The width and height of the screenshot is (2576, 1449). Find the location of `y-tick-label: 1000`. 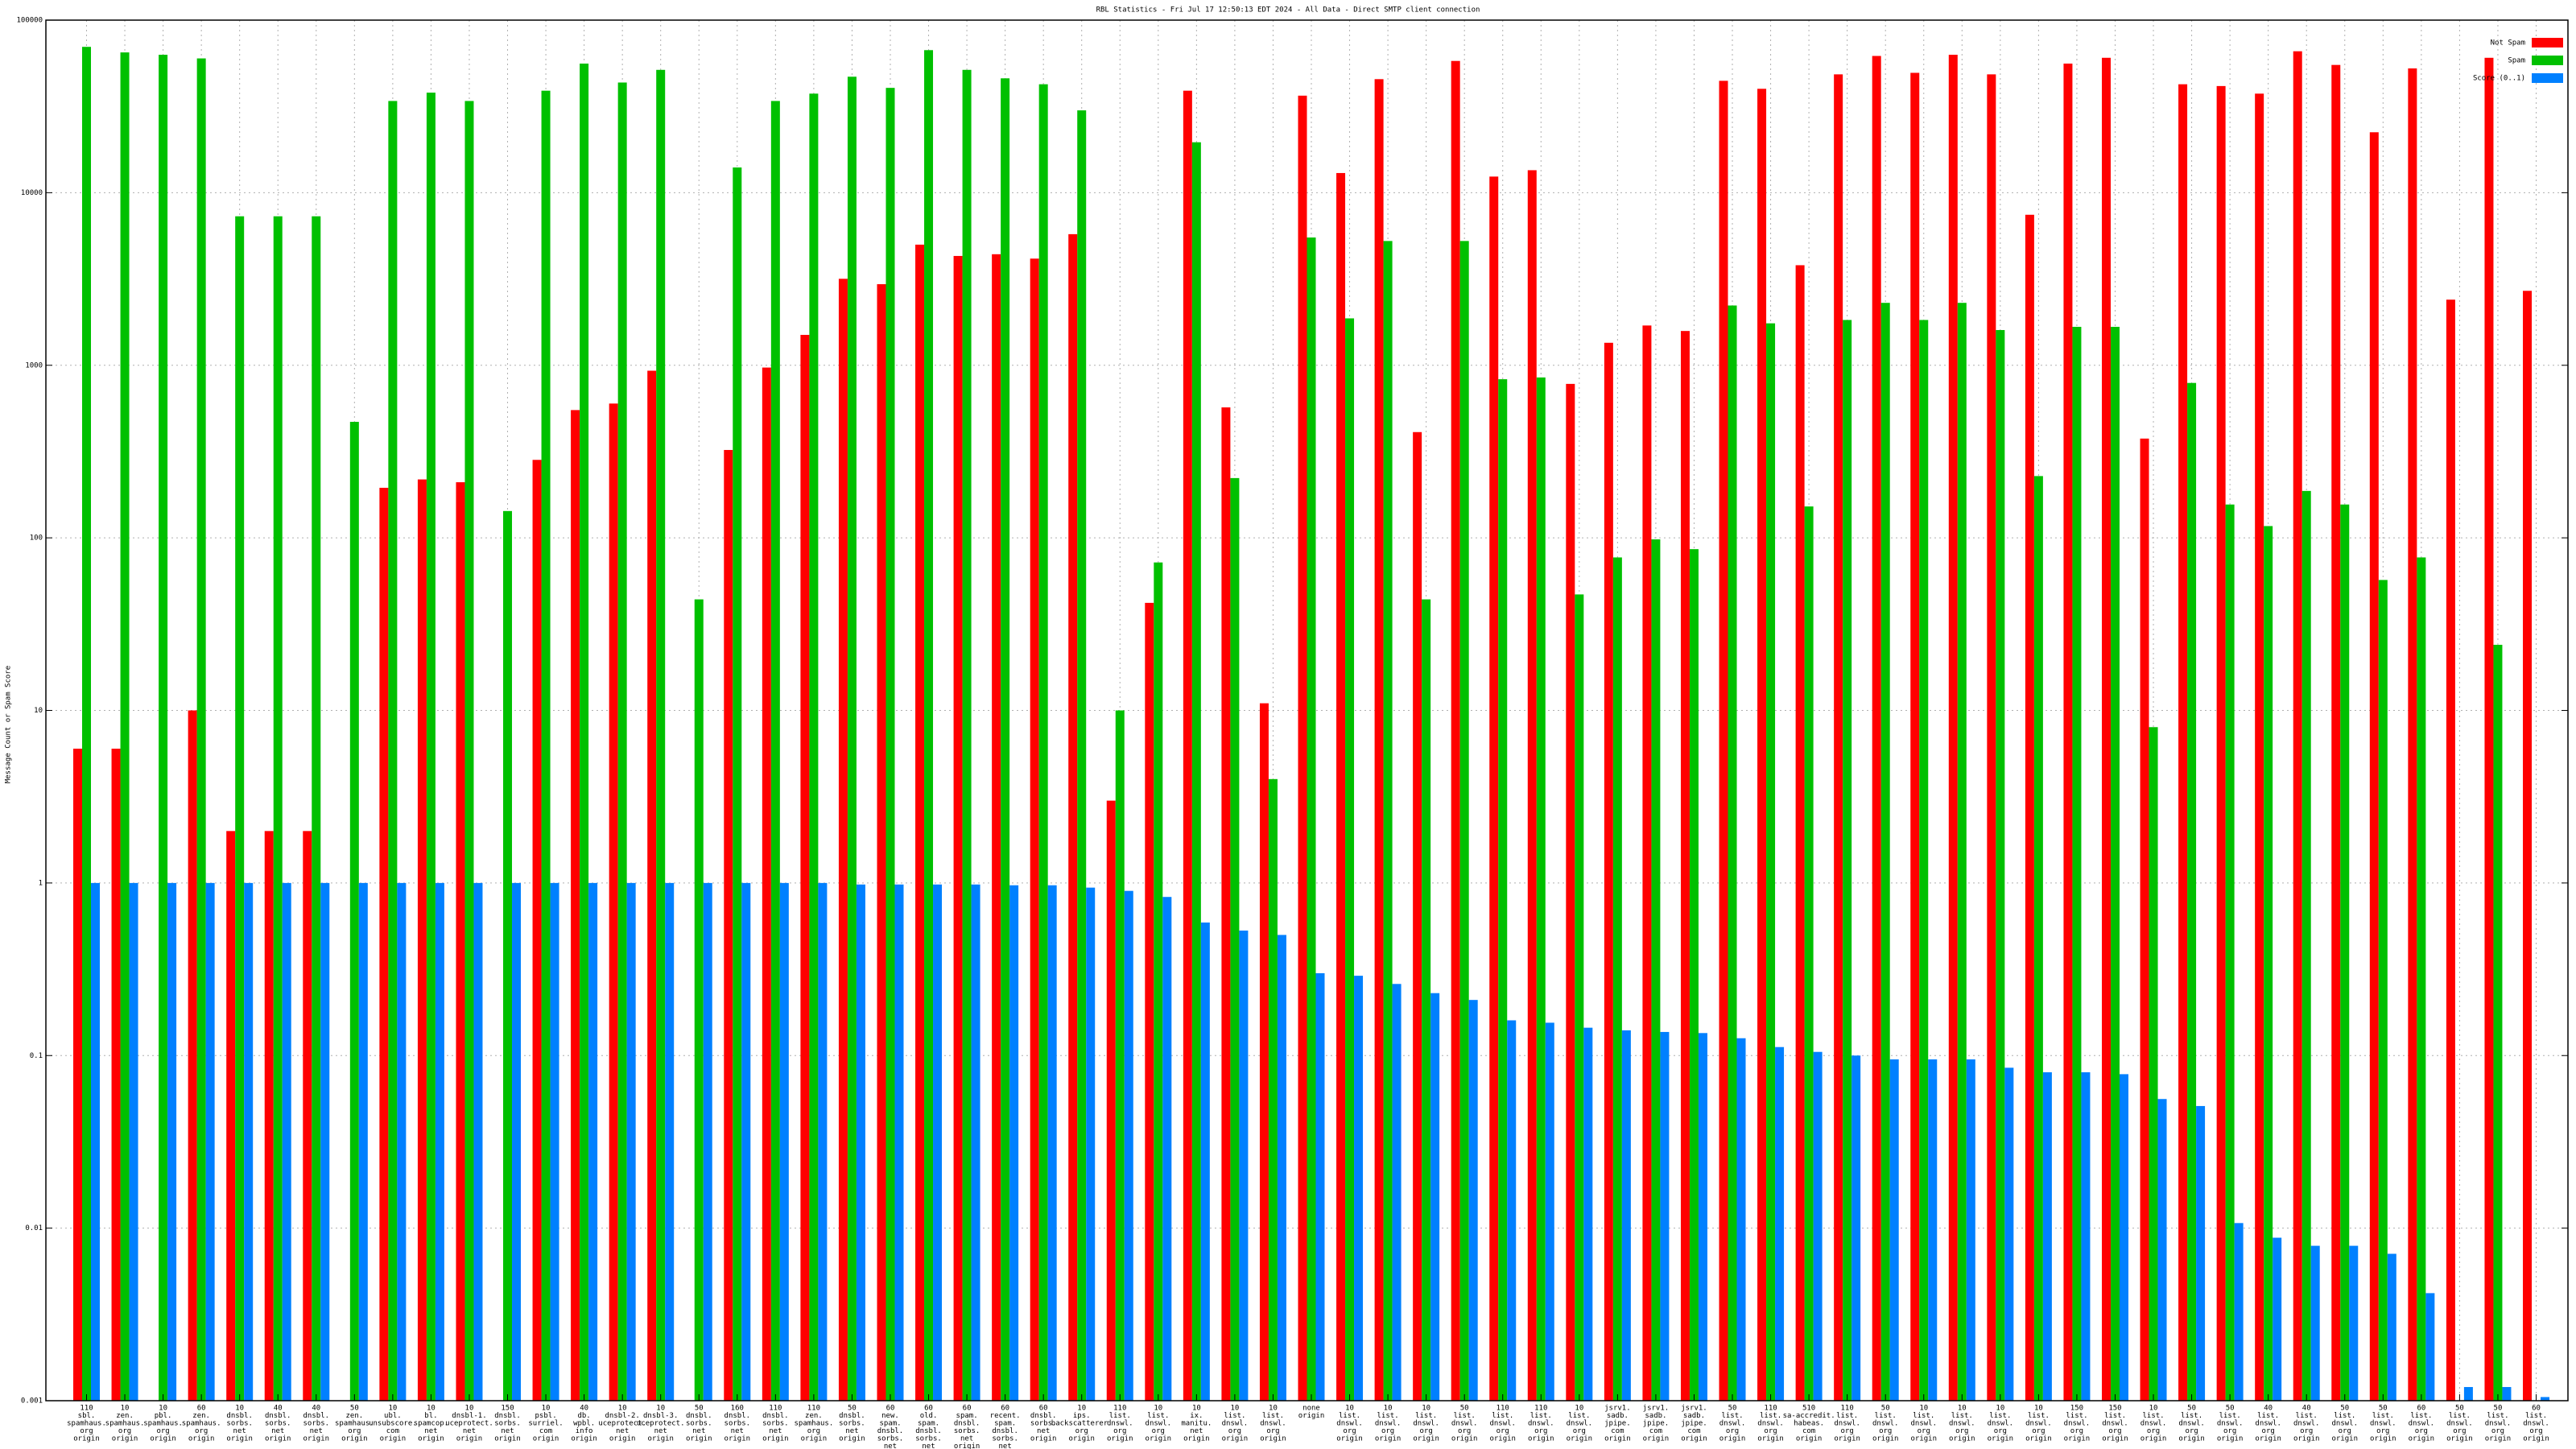

y-tick-label: 1000 is located at coordinates (34, 365).